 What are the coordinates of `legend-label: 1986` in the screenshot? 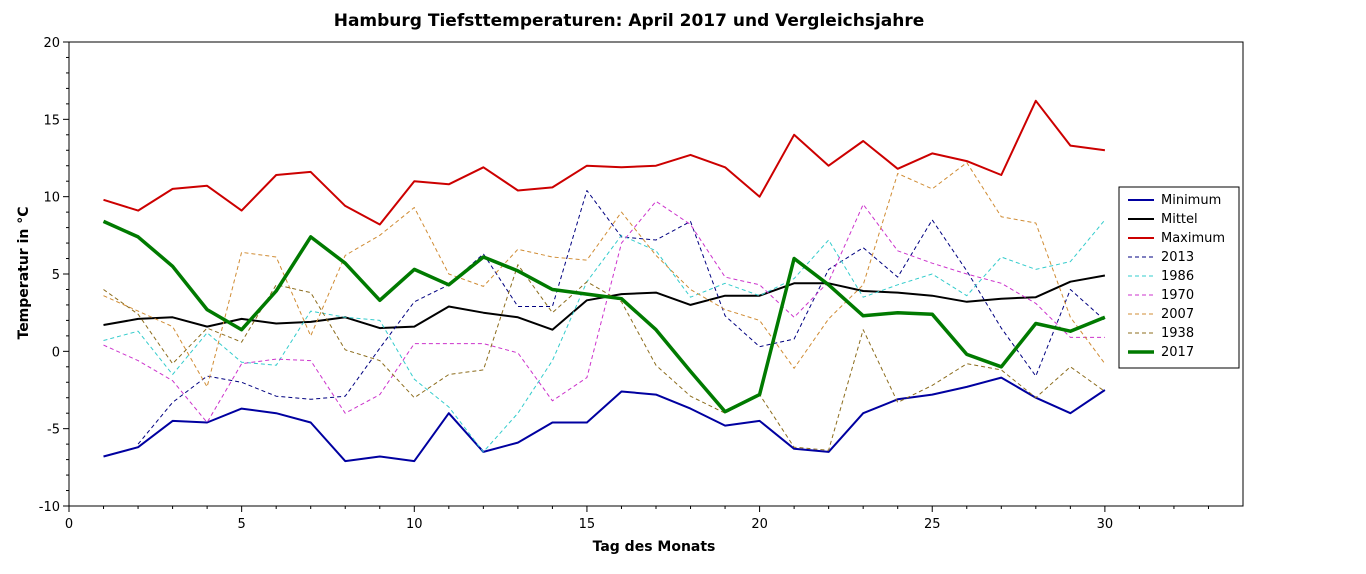 It's located at (1177, 276).